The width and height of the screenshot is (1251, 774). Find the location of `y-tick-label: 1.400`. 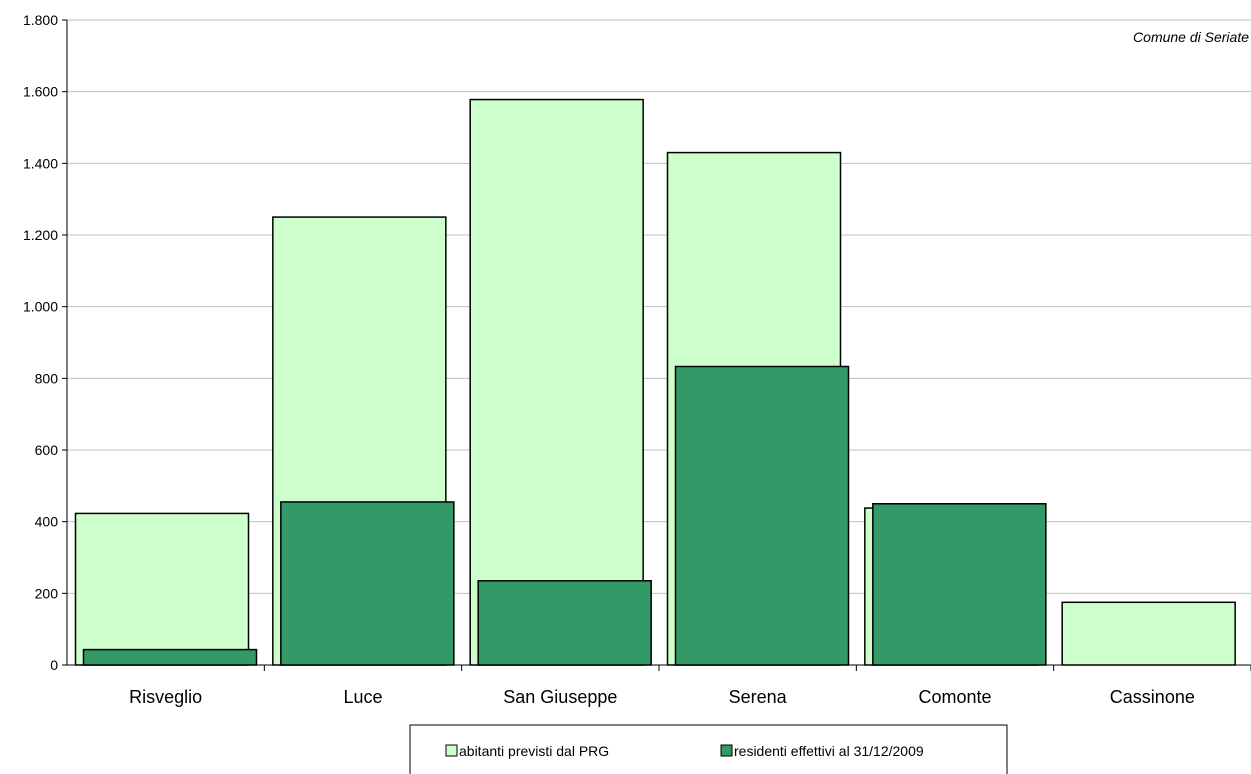

y-tick-label: 1.400 is located at coordinates (40, 163).